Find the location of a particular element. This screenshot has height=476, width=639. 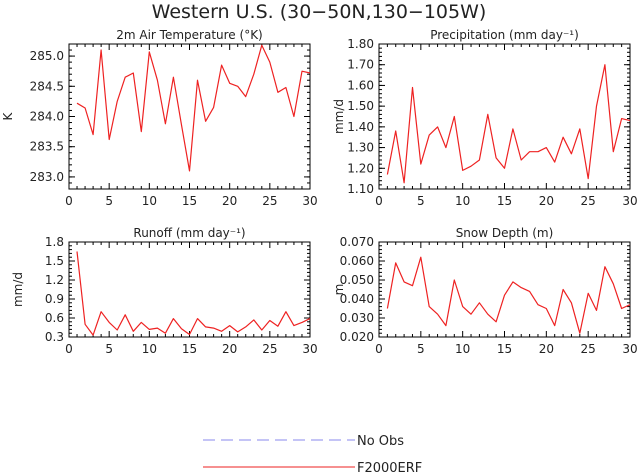

legend-label-f2000erf: F2000ERF is located at coordinates (389, 468).